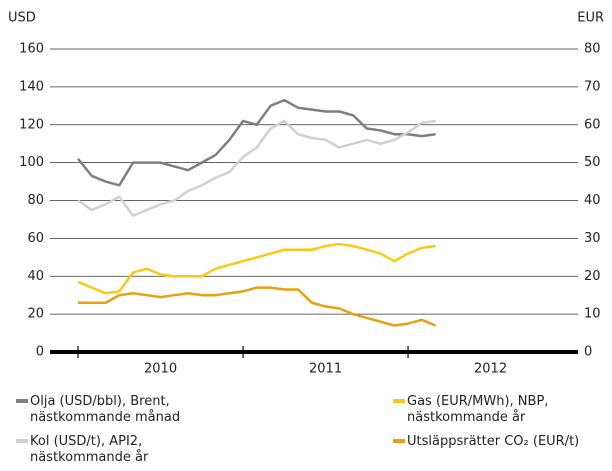  What do you see at coordinates (592, 200) in the screenshot?
I see `y2-tick-label: 40` at bounding box center [592, 200].